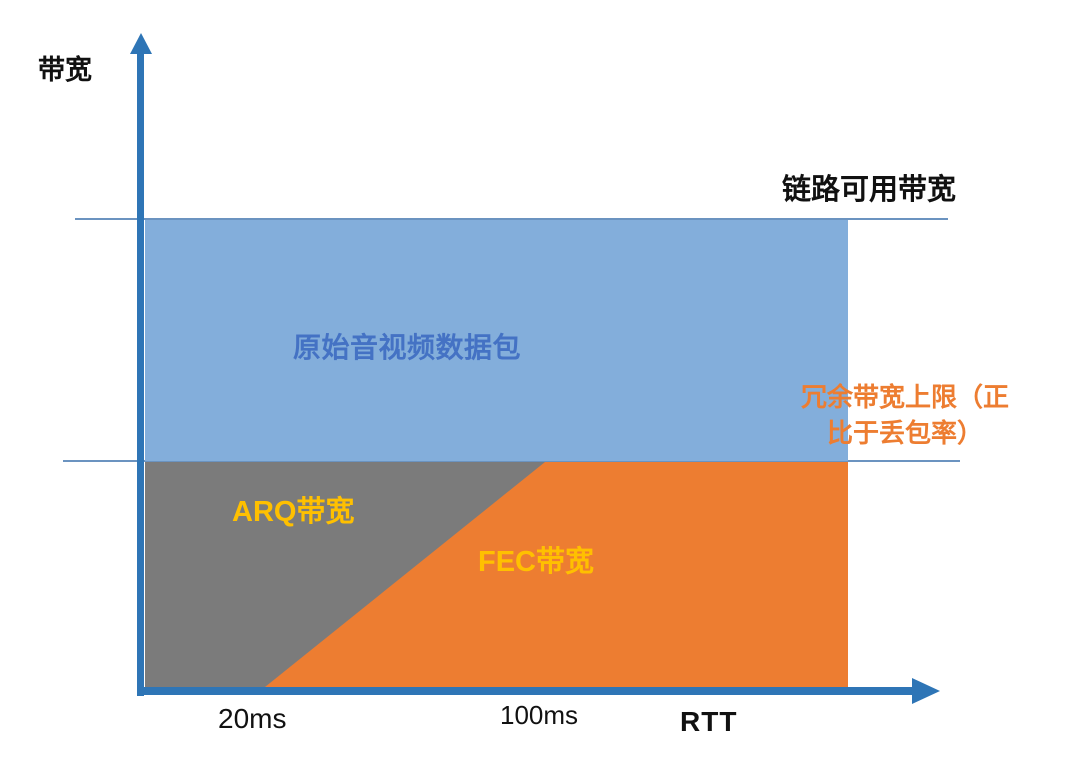 The height and width of the screenshot is (775, 1080). Describe the element at coordinates (511, 219) in the screenshot. I see `link-capacity-line` at that location.